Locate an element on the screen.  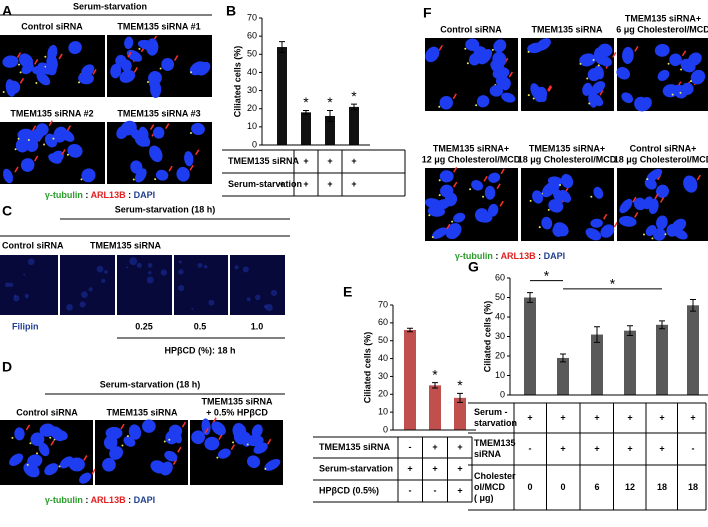
condition-label: Cholester is located at coordinates (495, 476).